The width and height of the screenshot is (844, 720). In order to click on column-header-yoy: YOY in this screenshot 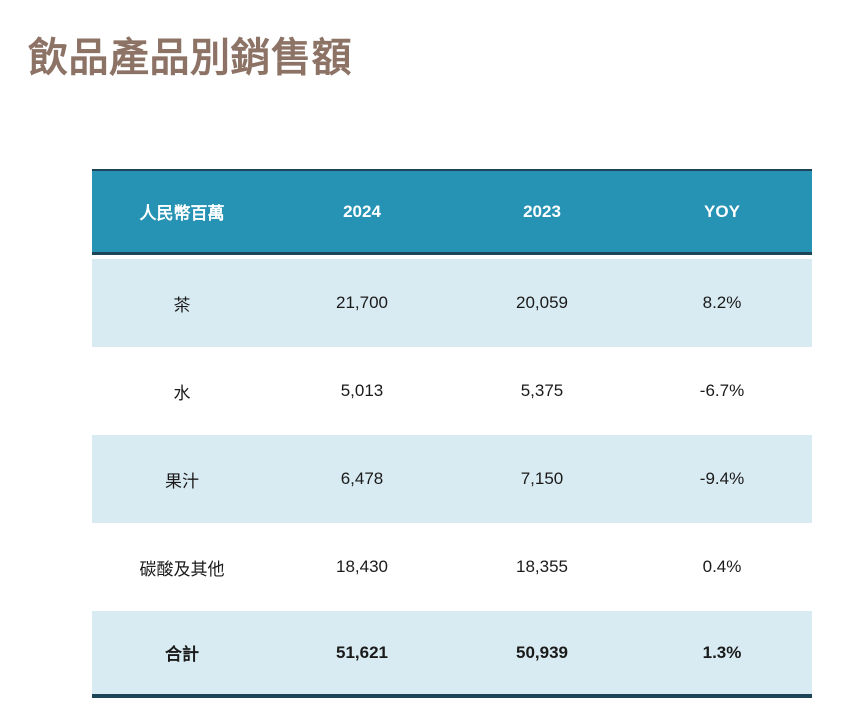, I will do `click(722, 211)`.